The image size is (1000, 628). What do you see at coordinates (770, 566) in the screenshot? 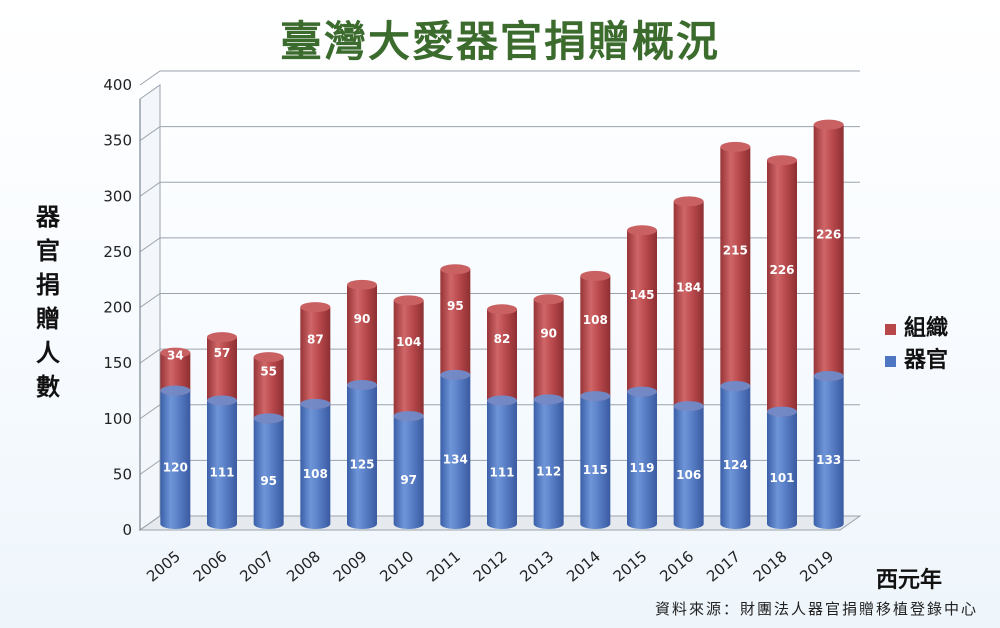
I see `x-tick-label: 2018` at bounding box center [770, 566].